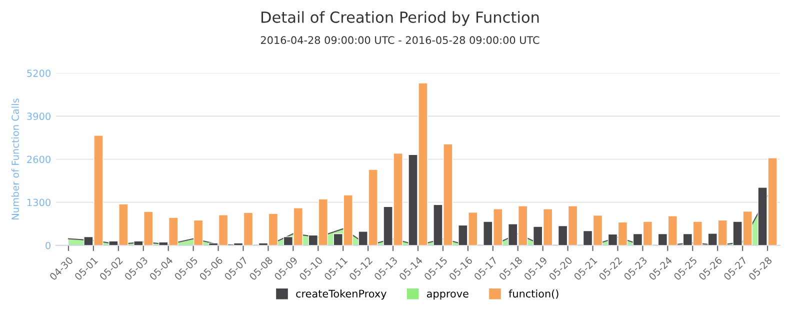  I want to click on bar, so click(198, 233).